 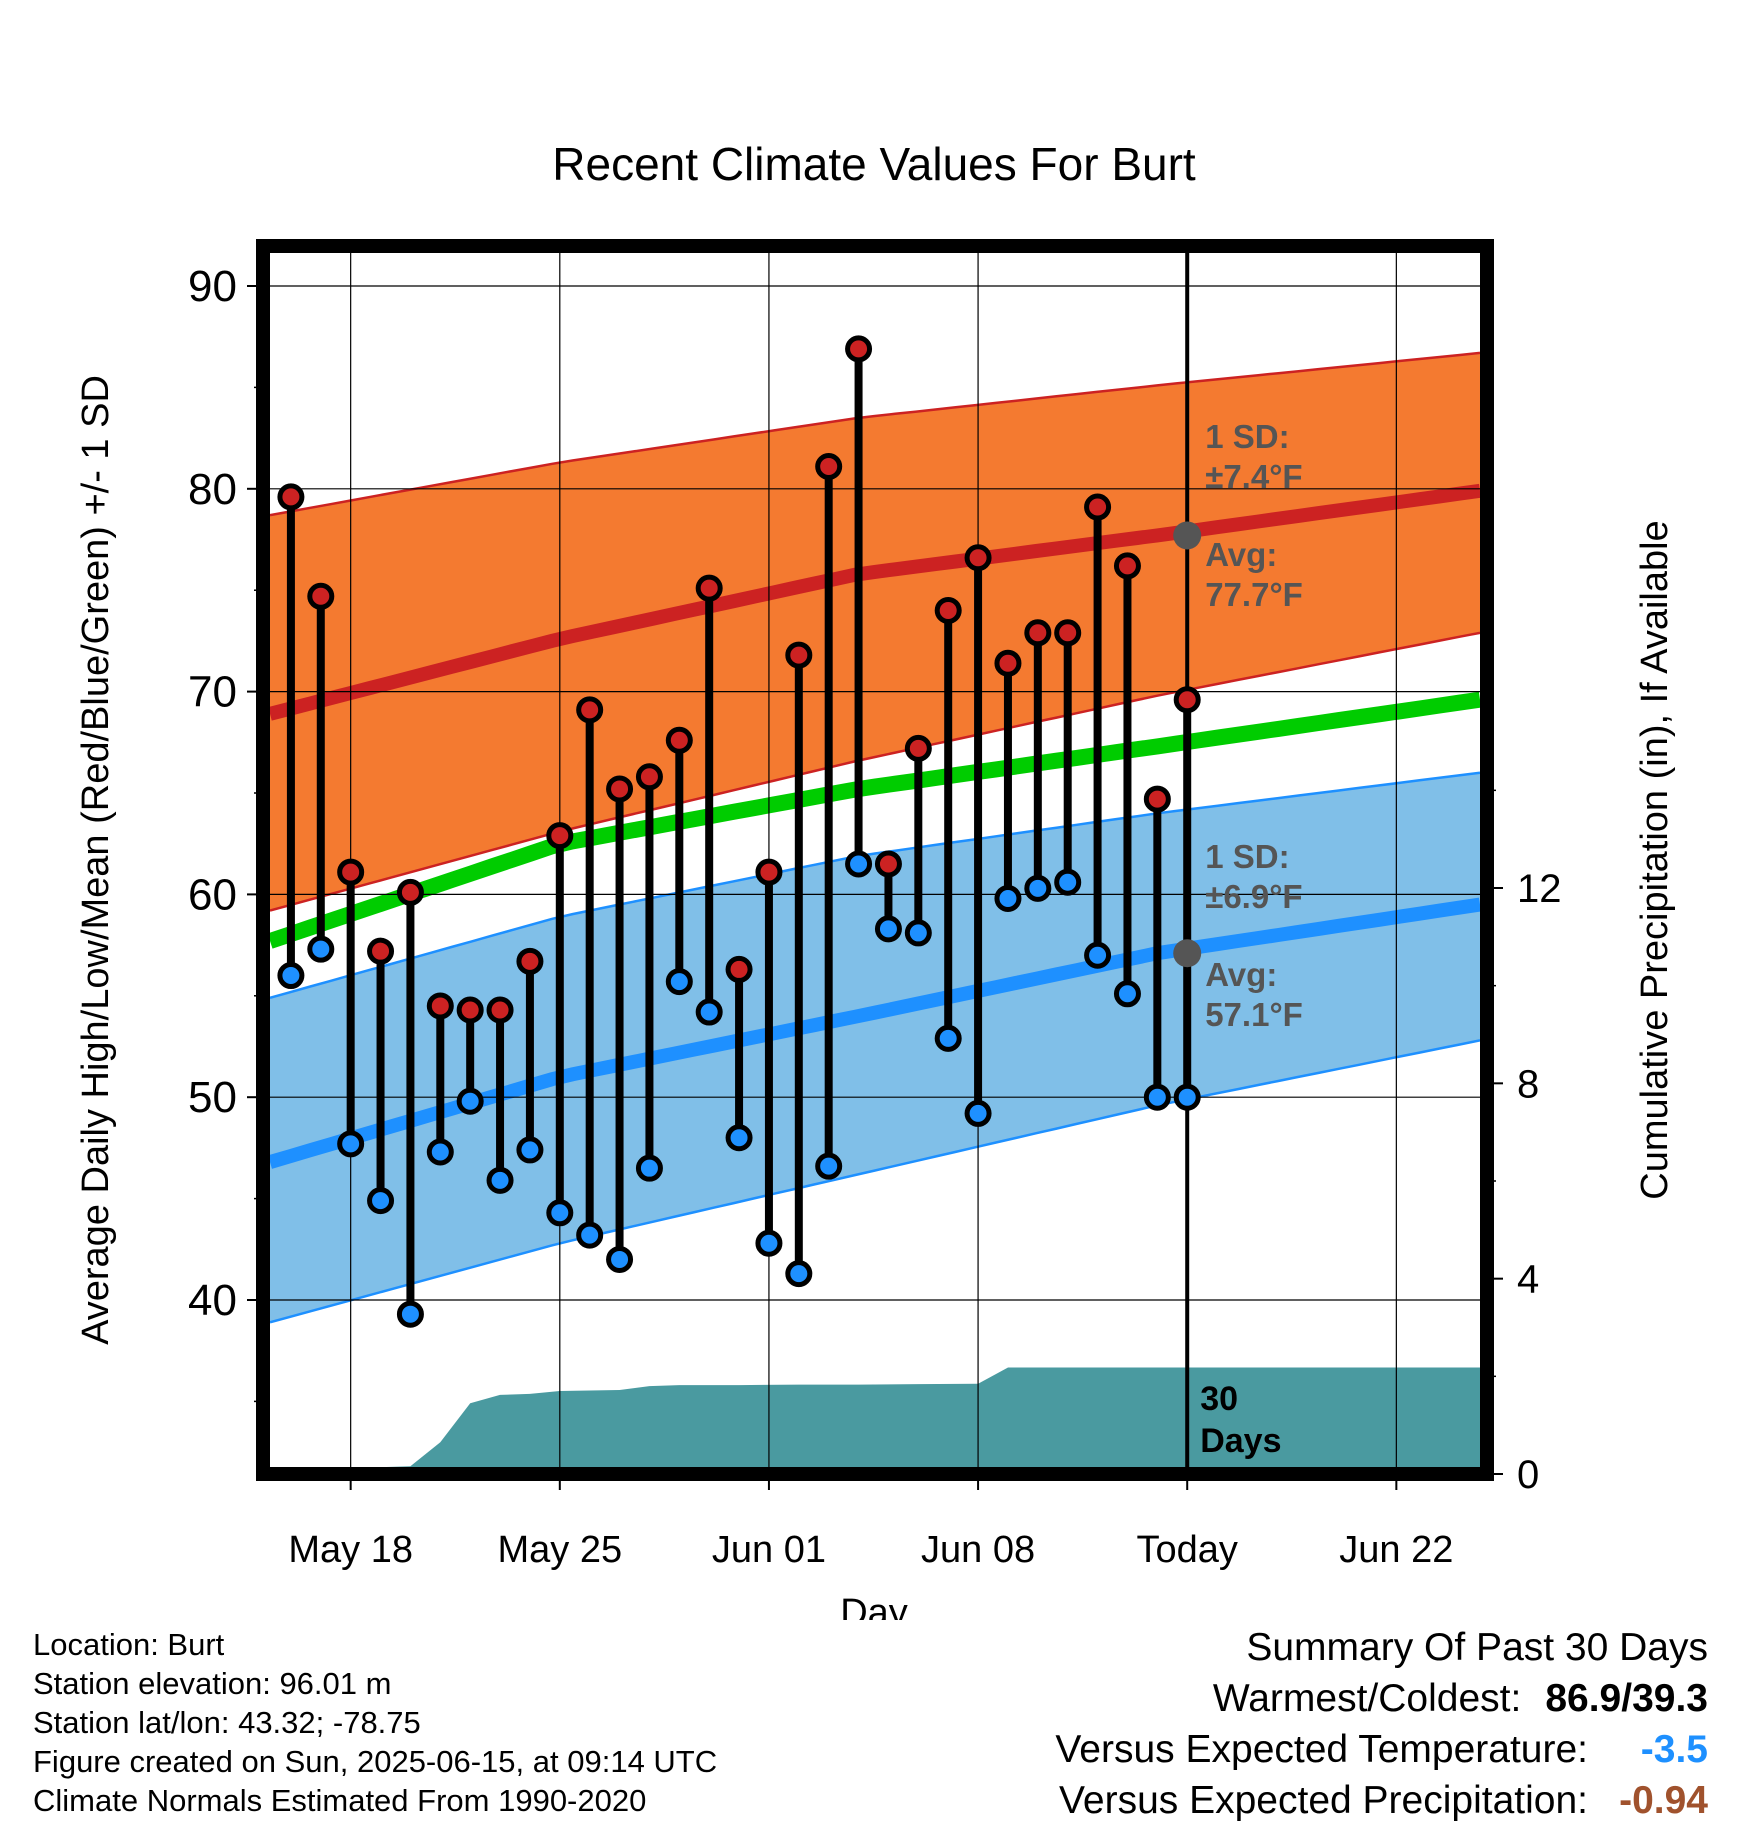 What do you see at coordinates (875, 1181) in the screenshot?
I see `low-sd-lower-line` at bounding box center [875, 1181].